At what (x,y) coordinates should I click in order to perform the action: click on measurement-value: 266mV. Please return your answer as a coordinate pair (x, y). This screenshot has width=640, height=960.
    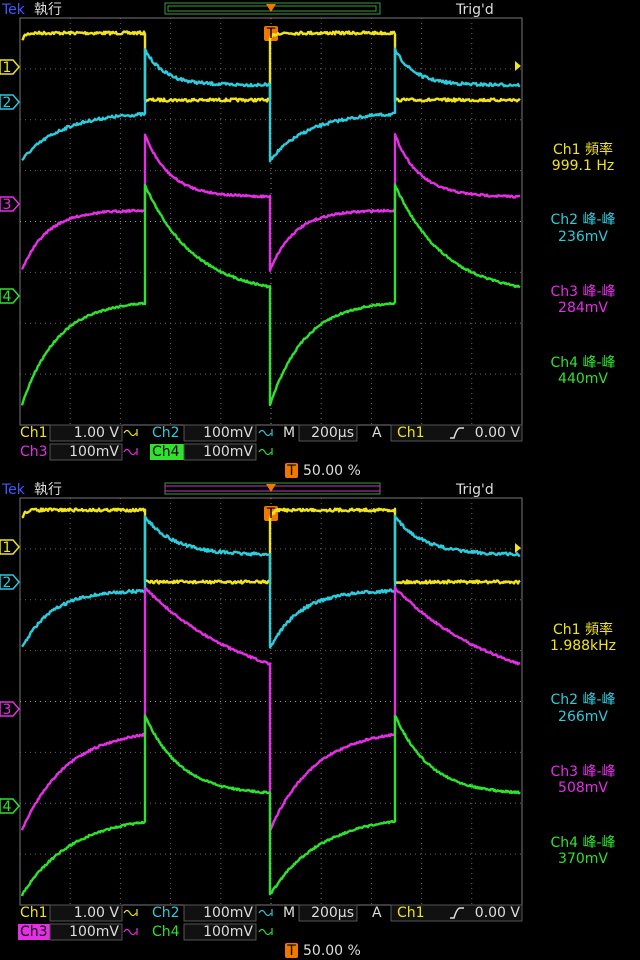
    Looking at the image, I should click on (583, 717).